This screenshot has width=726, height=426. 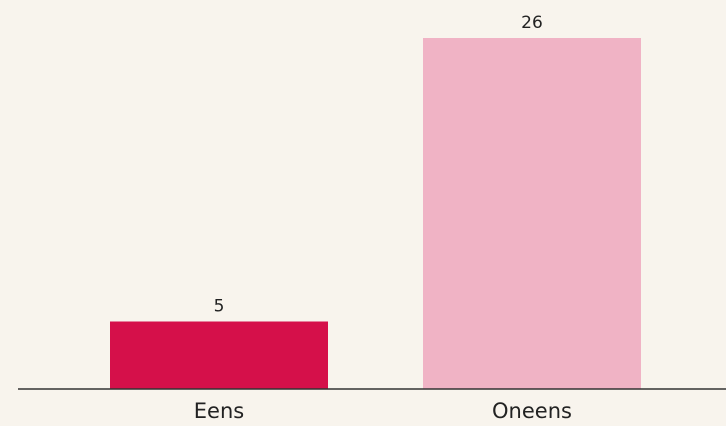 What do you see at coordinates (532, 23) in the screenshot?
I see `data-label: 26` at bounding box center [532, 23].